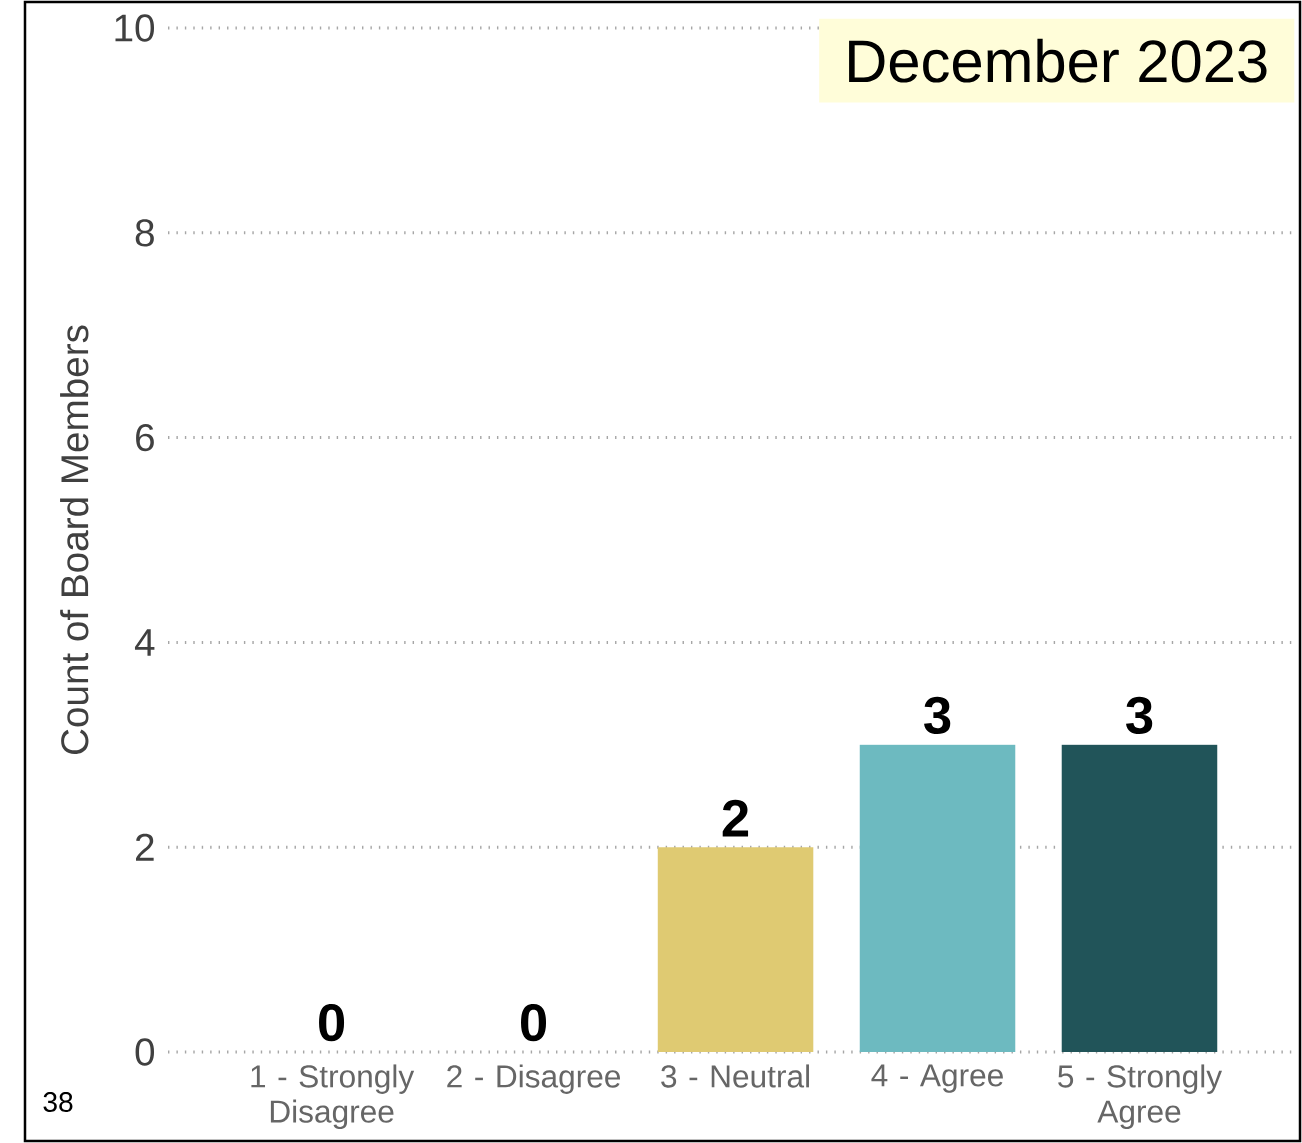 This screenshot has width=1302, height=1143. Describe the element at coordinates (135, 28) in the screenshot. I see `y-tick-label: 10` at that location.